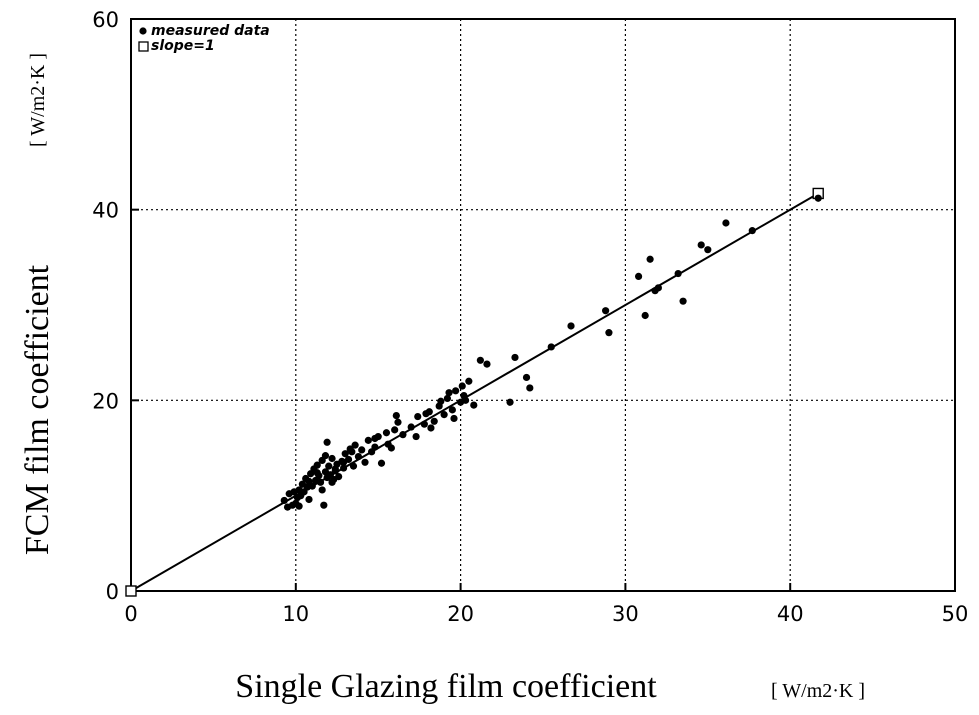 The width and height of the screenshot is (979, 715). I want to click on x-tick-label: 50, so click(955, 614).